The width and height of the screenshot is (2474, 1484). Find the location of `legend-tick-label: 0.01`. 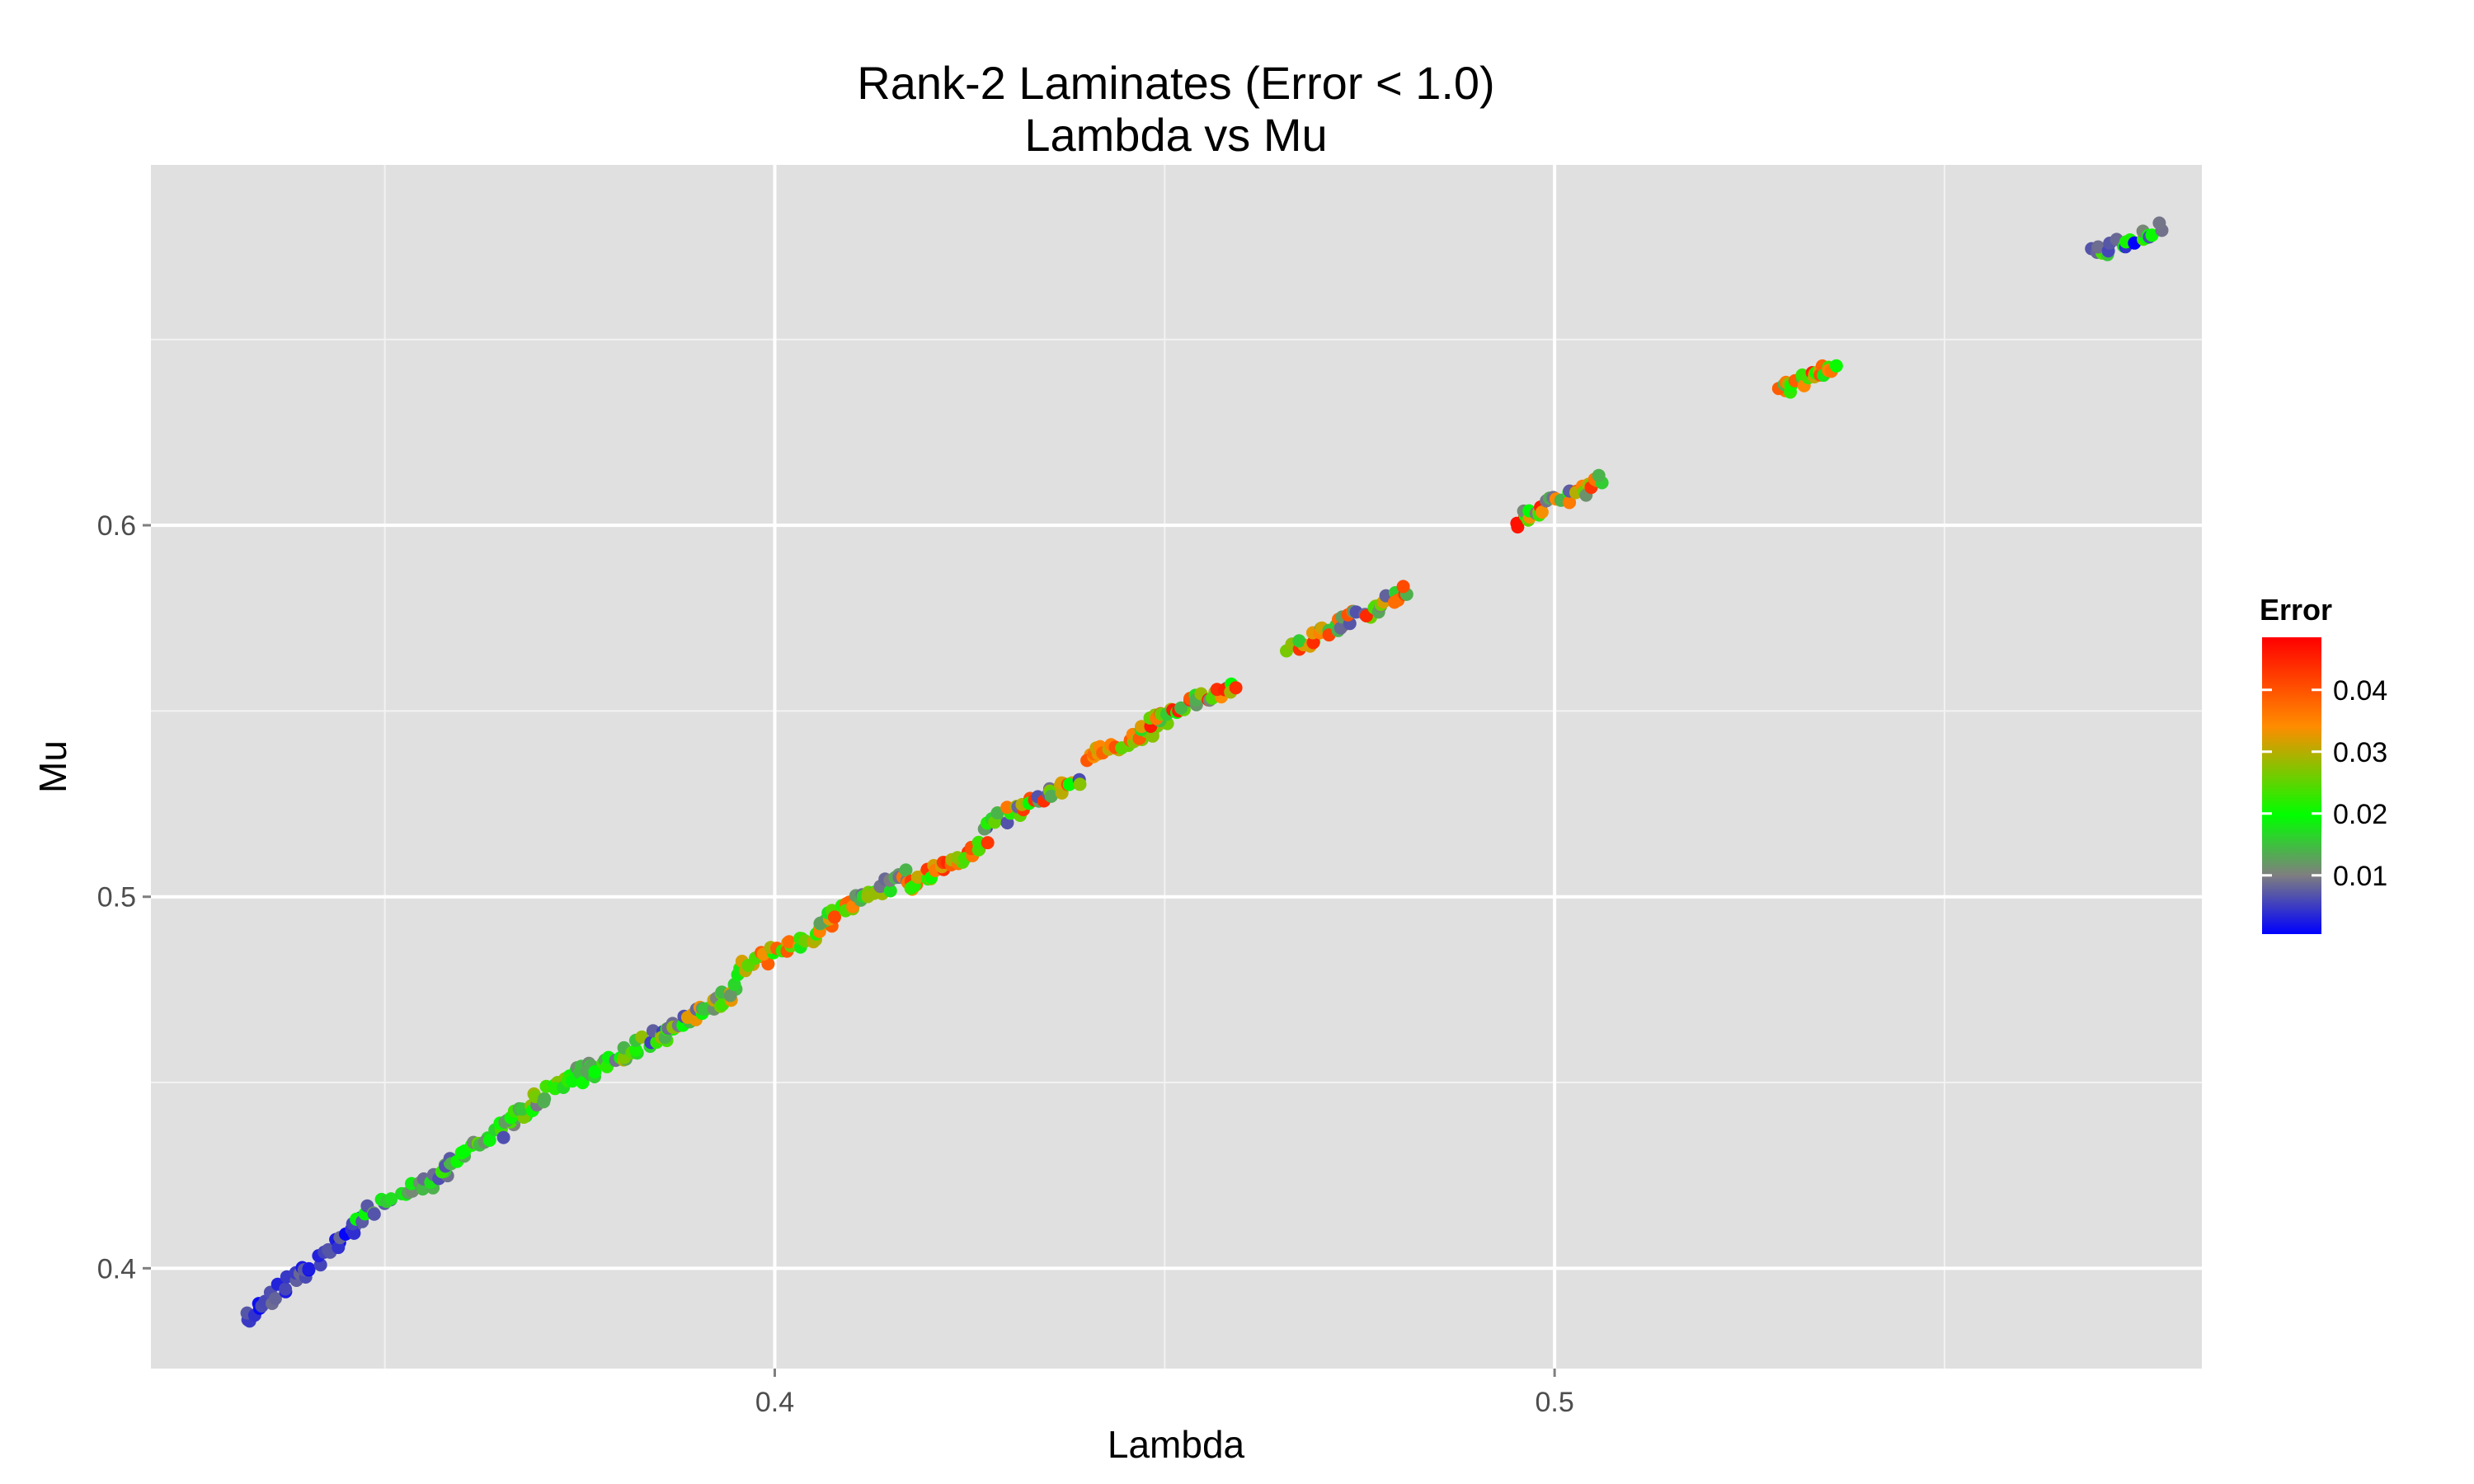

legend-tick-label: 0.01 is located at coordinates (2360, 876).